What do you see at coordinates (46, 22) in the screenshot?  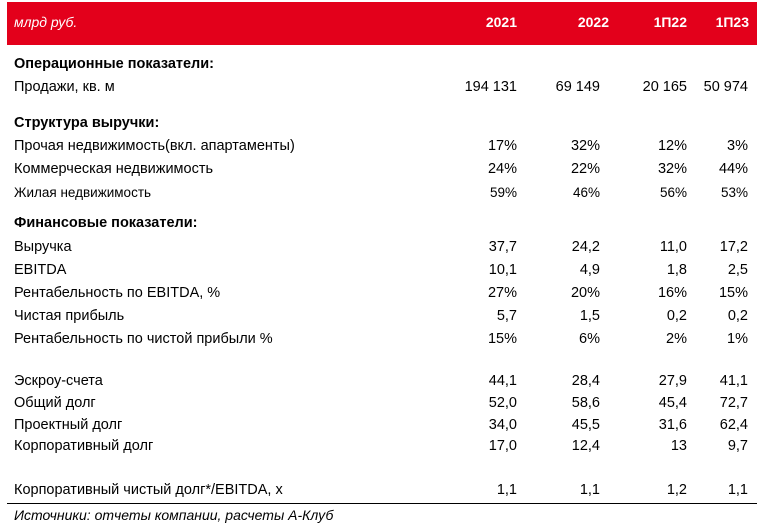 I see `unit-label: млрд руб.` at bounding box center [46, 22].